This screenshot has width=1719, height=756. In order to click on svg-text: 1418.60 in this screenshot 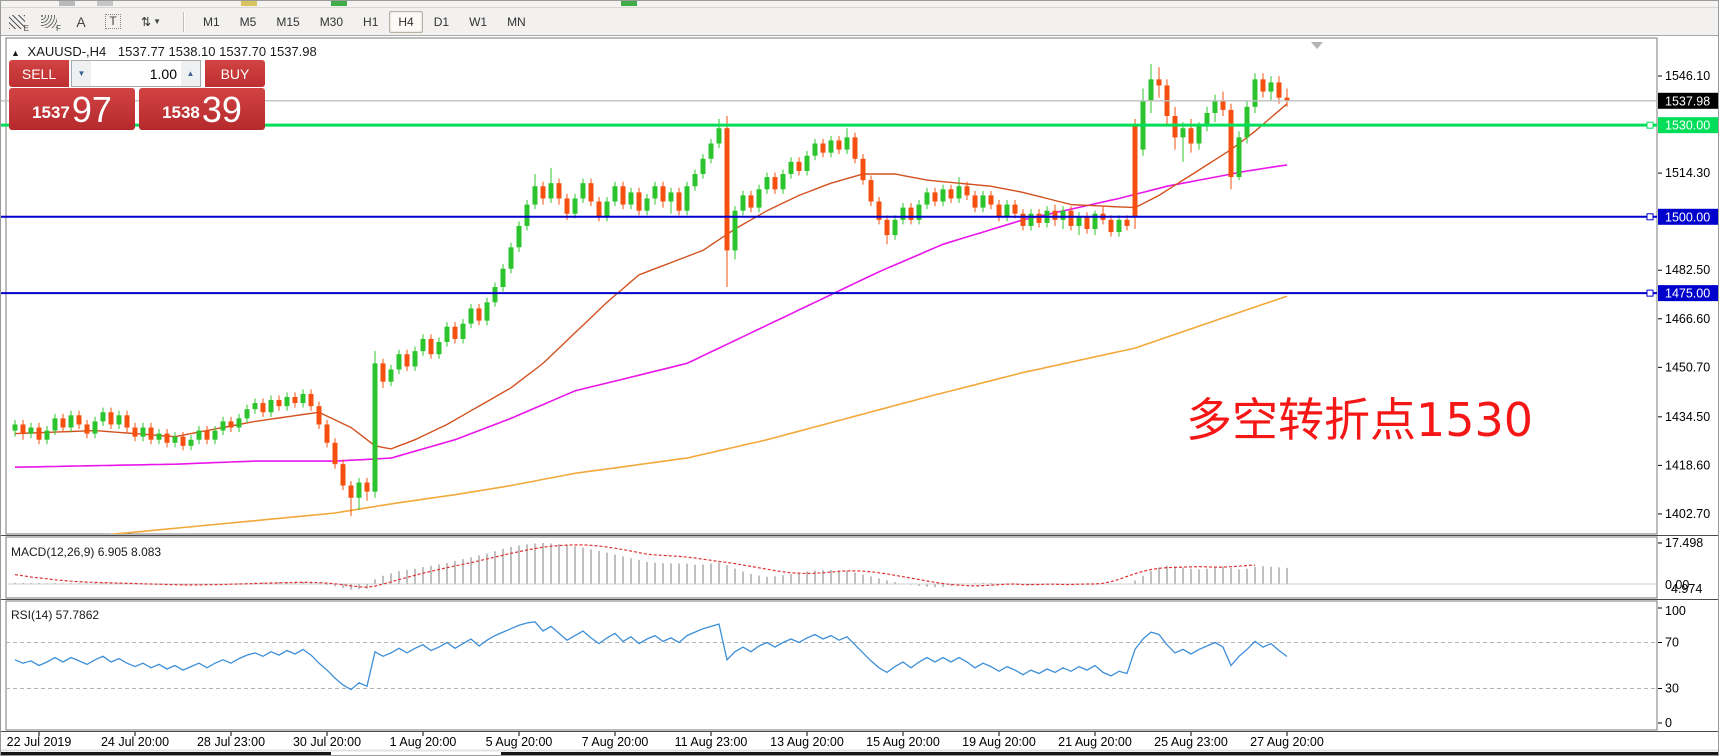, I will do `click(1687, 465)`.